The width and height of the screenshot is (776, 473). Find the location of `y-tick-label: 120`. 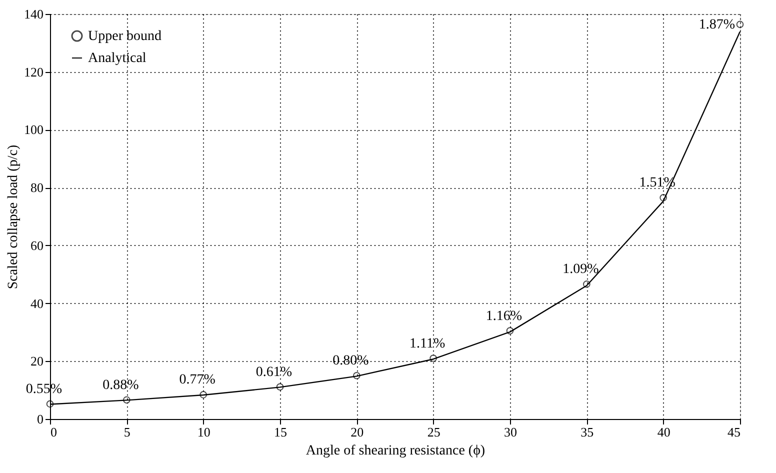

y-tick-label: 120 is located at coordinates (34, 72).